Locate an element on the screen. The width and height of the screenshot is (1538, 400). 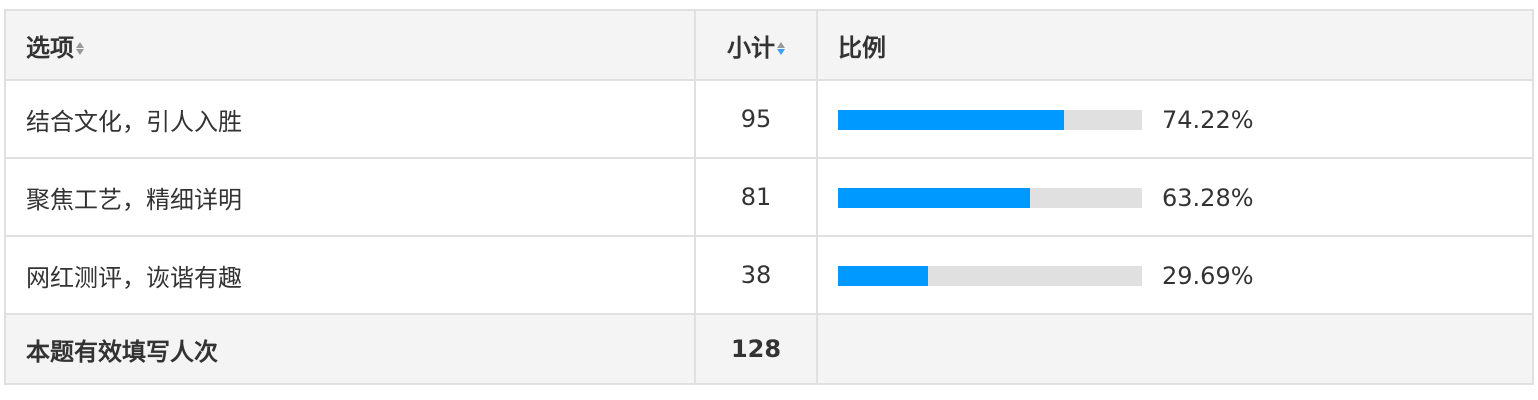
count-value: 38 is located at coordinates (756, 275).